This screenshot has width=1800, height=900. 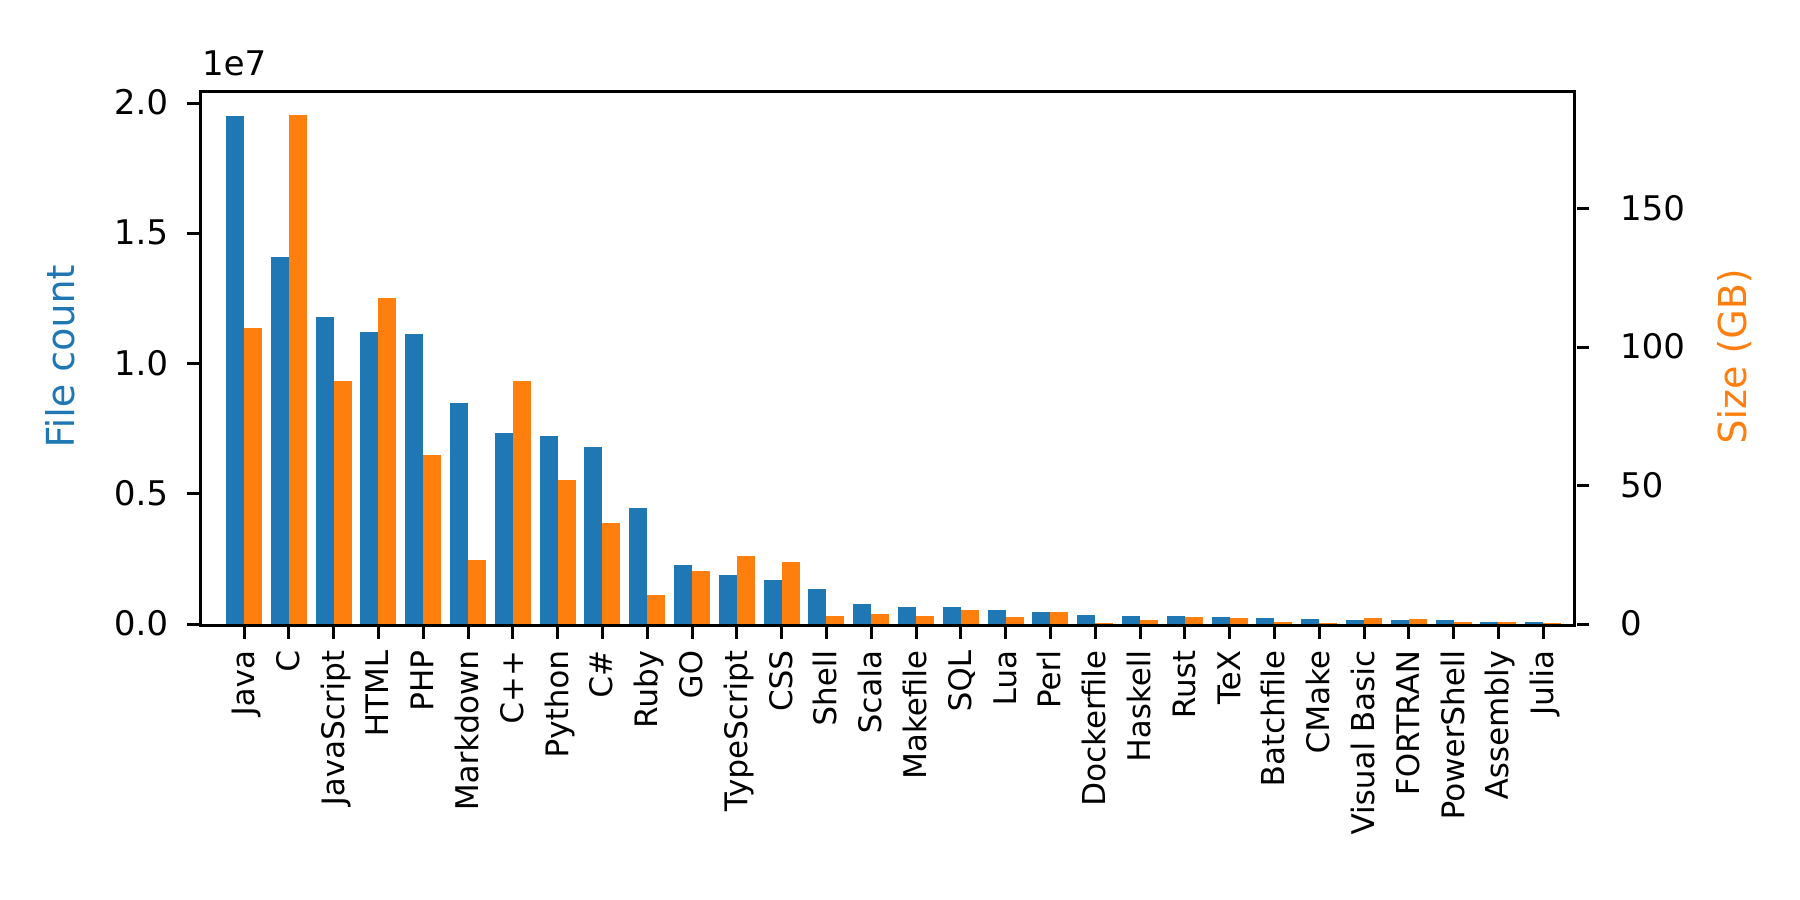 I want to click on x-tick-makefile, so click(x=916, y=633).